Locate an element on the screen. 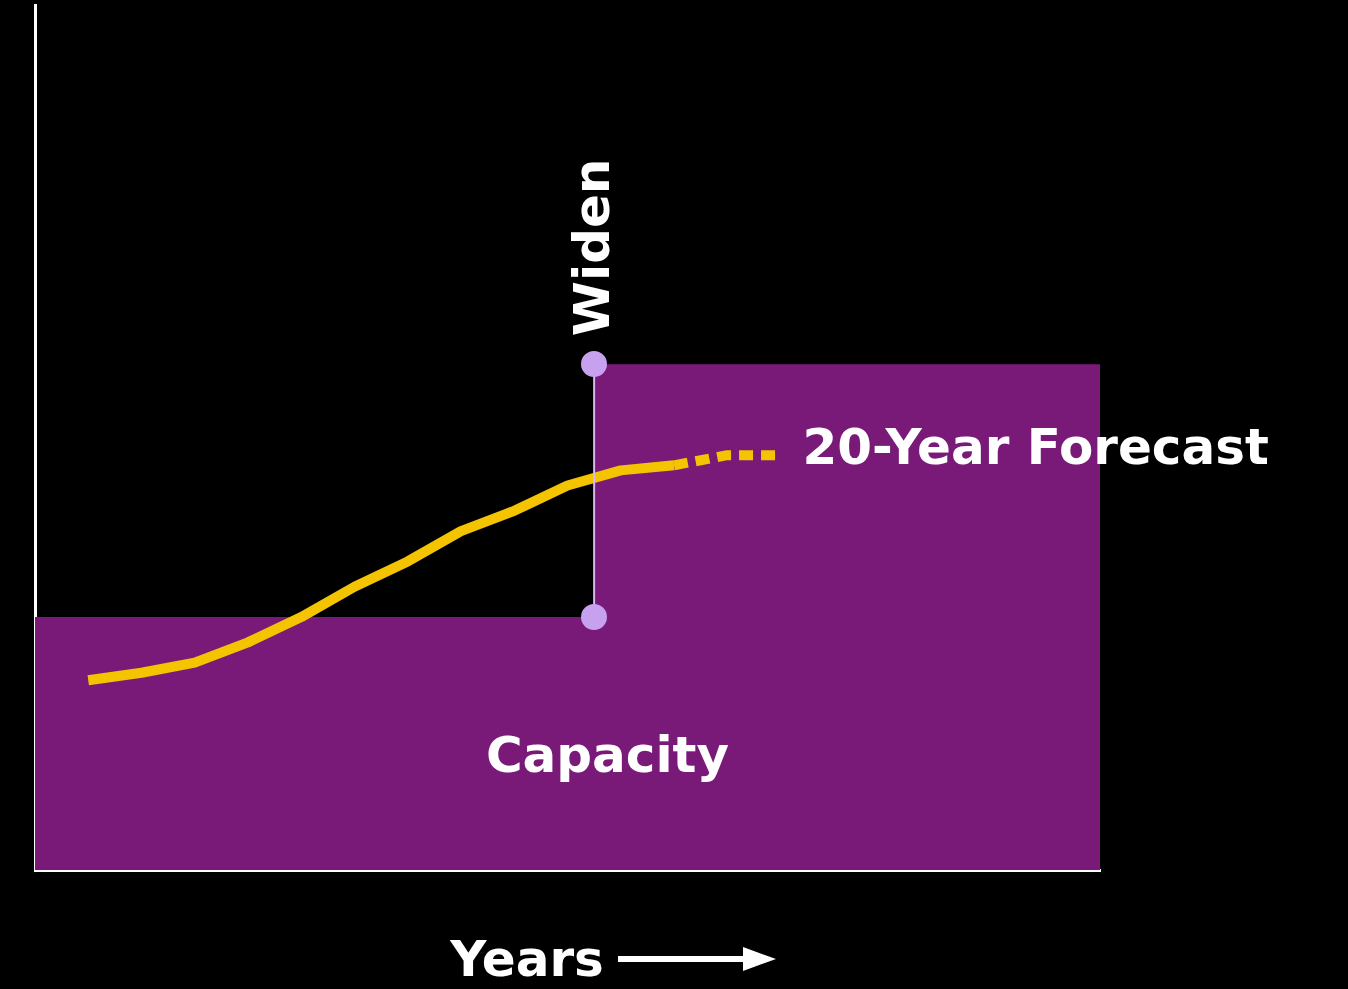 The height and width of the screenshot is (989, 1348). series-label: Capacity is located at coordinates (607, 754).